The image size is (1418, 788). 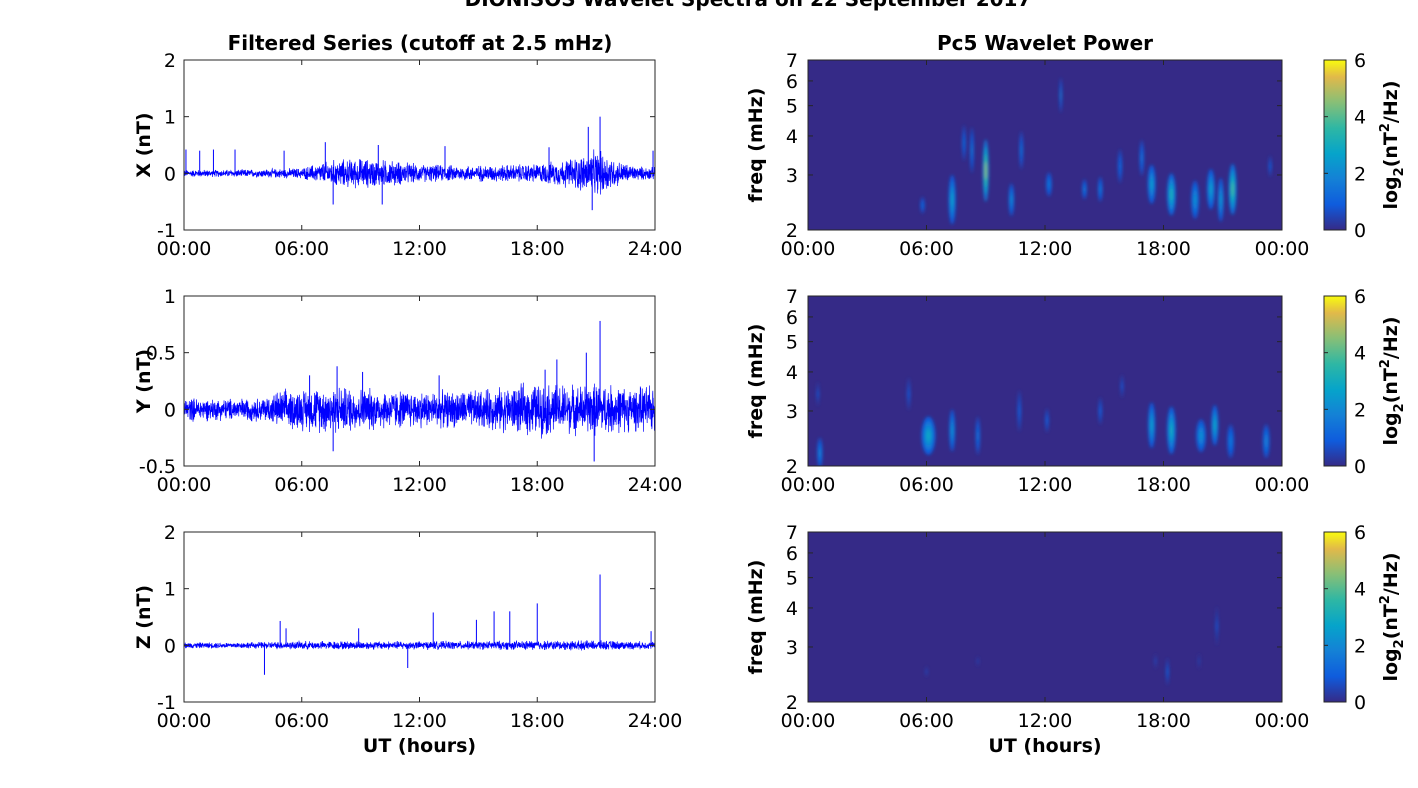 I want to click on series-panel-z: -1 0 1 2 00:00 06:00 12:00 18:00 24:00 Z (nT), so click(x=407, y=627).